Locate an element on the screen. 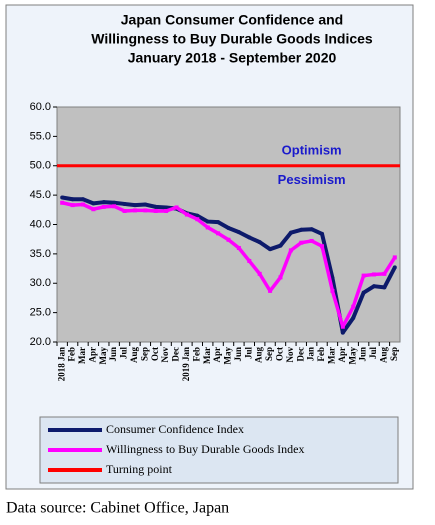  y-tick-label: 30.0 is located at coordinates (40, 283).